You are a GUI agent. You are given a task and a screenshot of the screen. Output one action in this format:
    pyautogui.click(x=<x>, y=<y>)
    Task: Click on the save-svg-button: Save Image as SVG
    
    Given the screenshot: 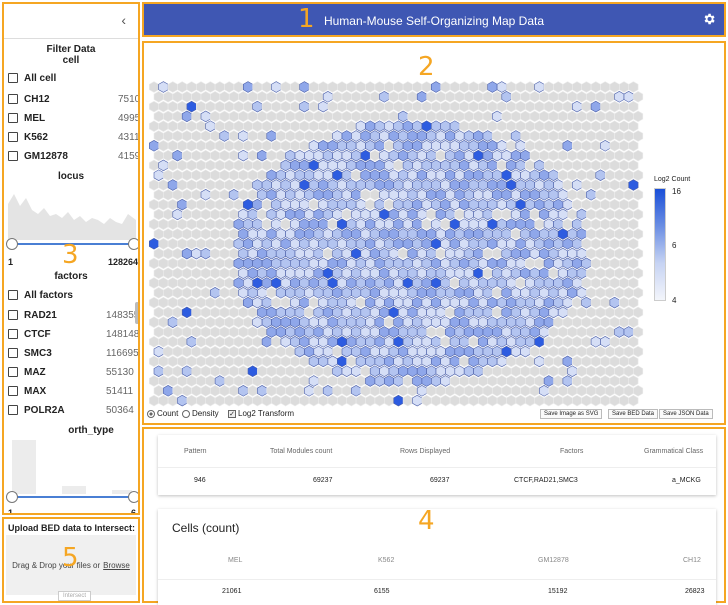 What is the action you would take?
    pyautogui.click(x=571, y=414)
    